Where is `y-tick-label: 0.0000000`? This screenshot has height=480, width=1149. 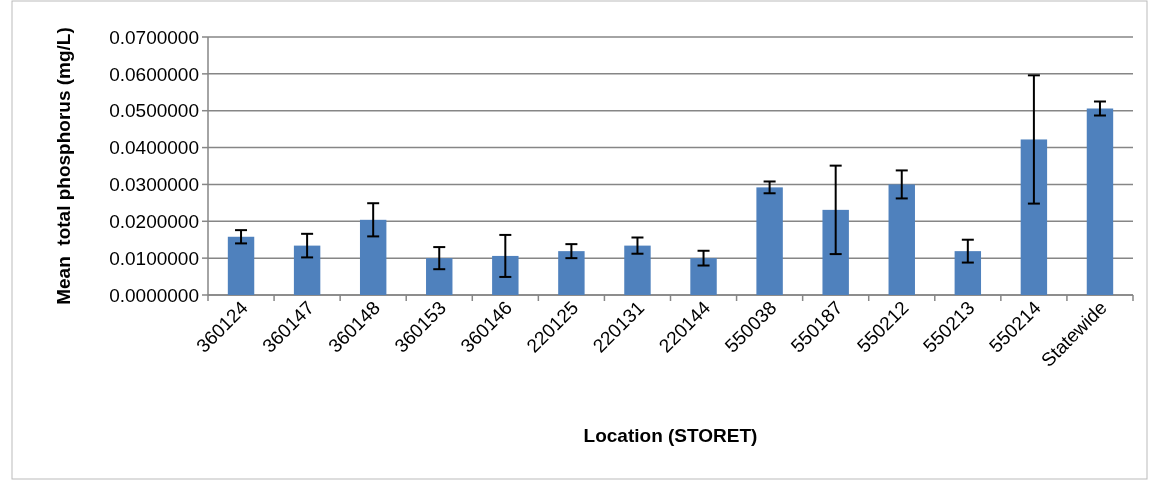 y-tick-label: 0.0000000 is located at coordinates (154, 295).